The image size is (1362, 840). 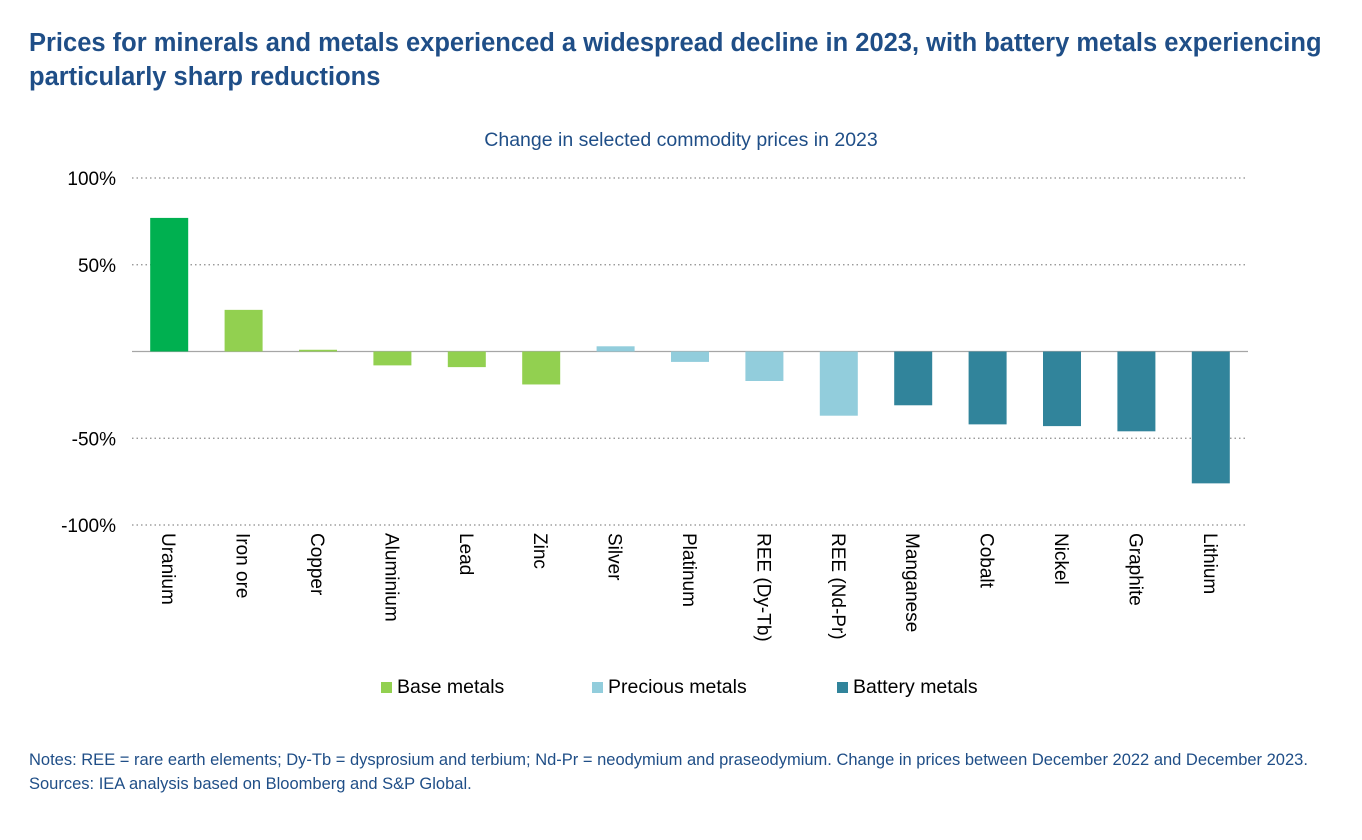 What do you see at coordinates (167, 569) in the screenshot?
I see `x-tick-label: Uranium` at bounding box center [167, 569].